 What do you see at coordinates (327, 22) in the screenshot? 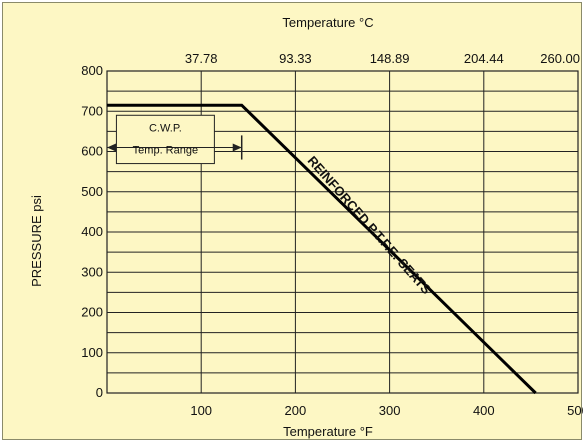
I see `chart-title: Temperature °C` at bounding box center [327, 22].